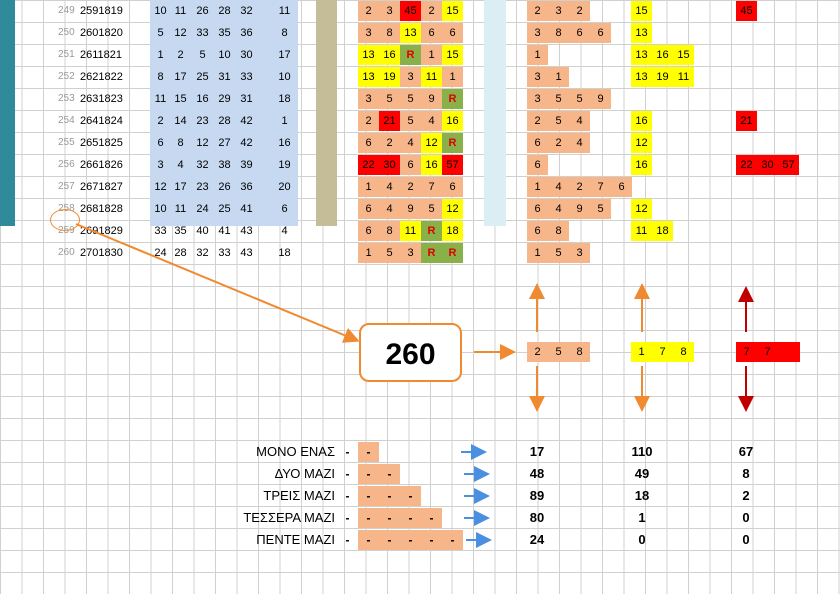 The image size is (840, 594). I want to click on pointer-arrow, so click(217, 283).